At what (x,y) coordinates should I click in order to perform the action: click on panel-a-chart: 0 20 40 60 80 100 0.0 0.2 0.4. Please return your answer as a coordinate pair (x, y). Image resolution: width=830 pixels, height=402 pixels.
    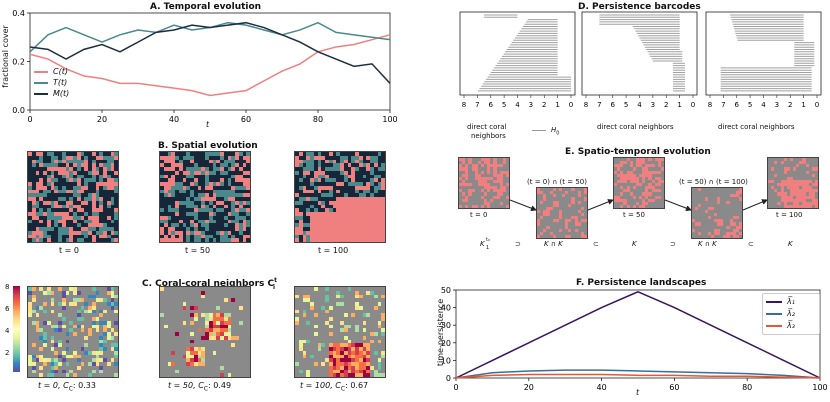
    Looking at the image, I should click on (204, 66).